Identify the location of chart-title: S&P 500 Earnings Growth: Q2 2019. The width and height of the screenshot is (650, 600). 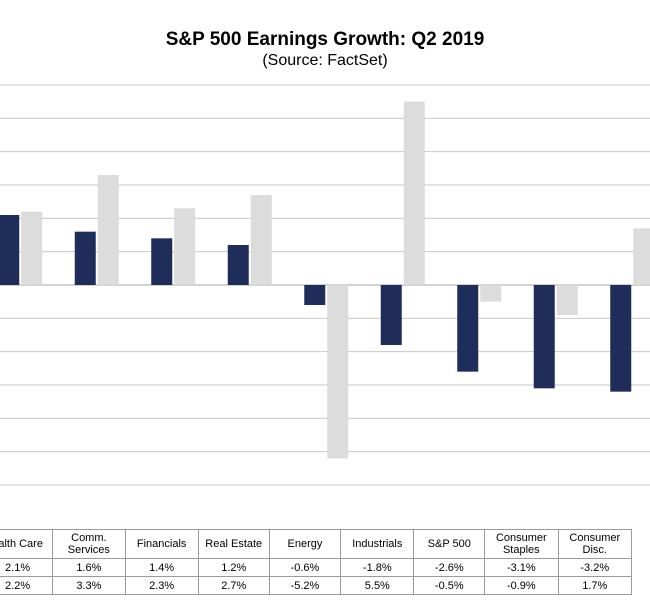
(325, 39).